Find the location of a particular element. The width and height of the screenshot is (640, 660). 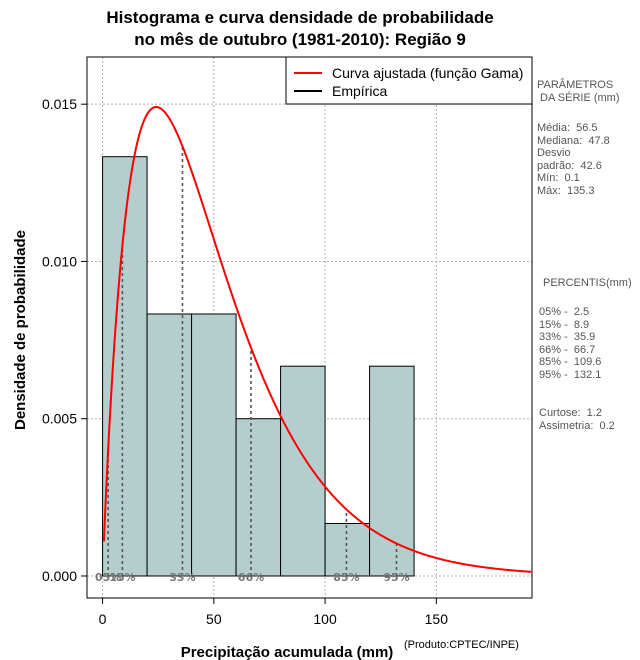

params-title: PARÂMETROS DA SÉRIE (mm) is located at coordinates (578, 91).